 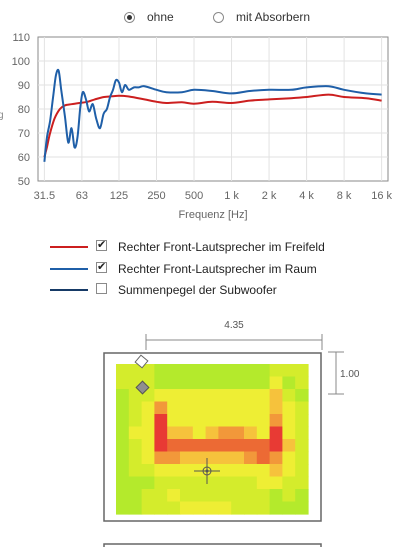 What do you see at coordinates (69, 290) in the screenshot?
I see `legend-line-subwoofer` at bounding box center [69, 290].